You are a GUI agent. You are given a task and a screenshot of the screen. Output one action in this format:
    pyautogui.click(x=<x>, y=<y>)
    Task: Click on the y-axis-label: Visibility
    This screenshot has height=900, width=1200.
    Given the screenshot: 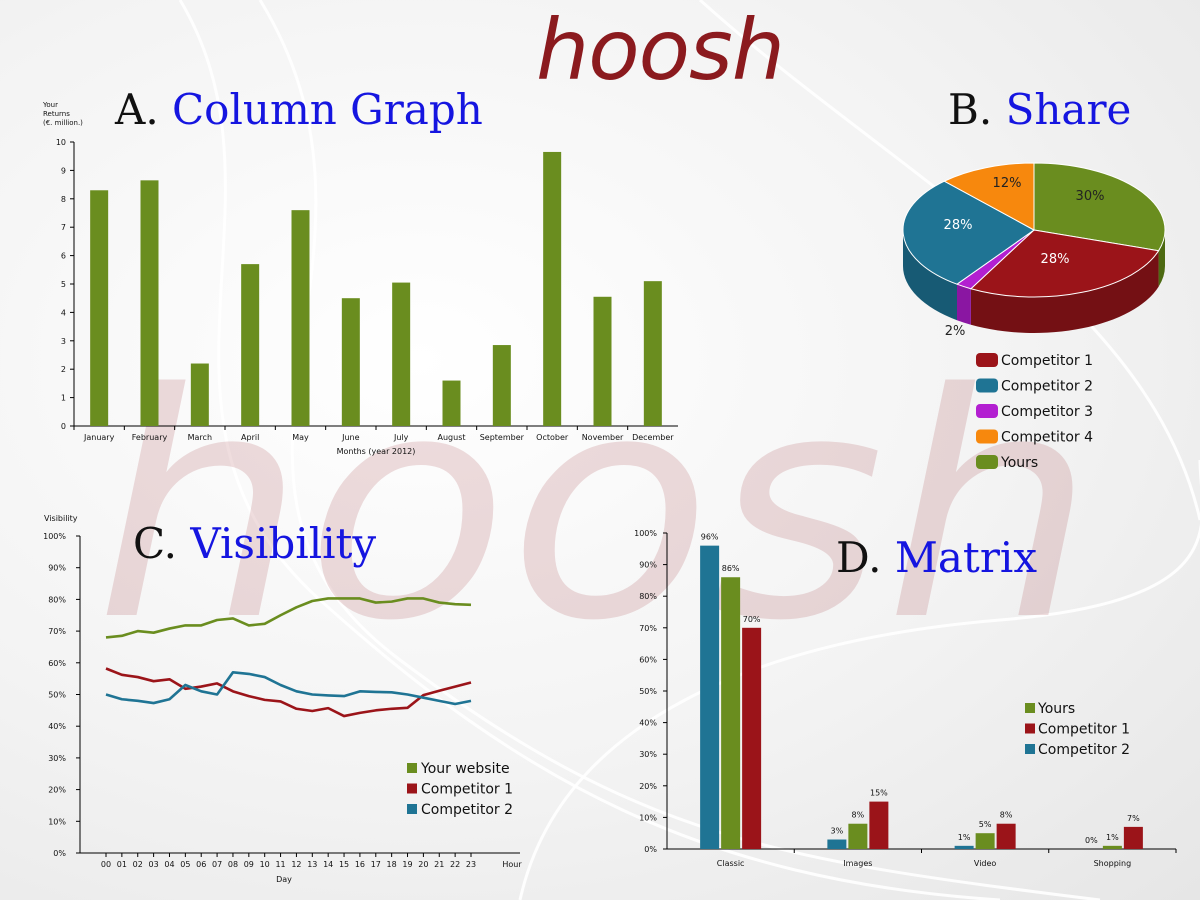 What is the action you would take?
    pyautogui.click(x=61, y=518)
    